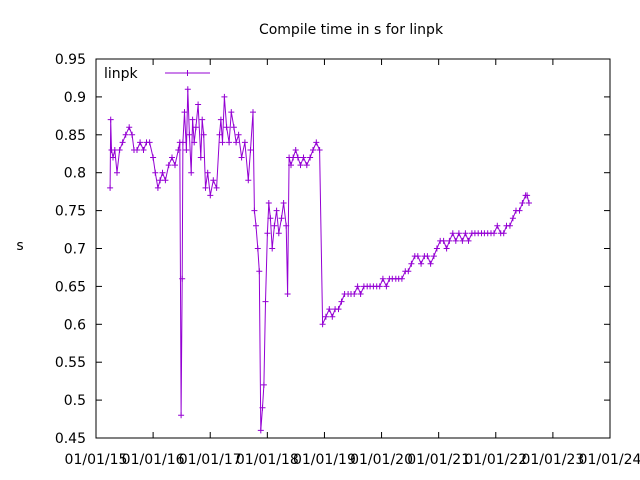 The image size is (640, 480). I want to click on x-tick-label: 01/01/19, so click(324, 460).